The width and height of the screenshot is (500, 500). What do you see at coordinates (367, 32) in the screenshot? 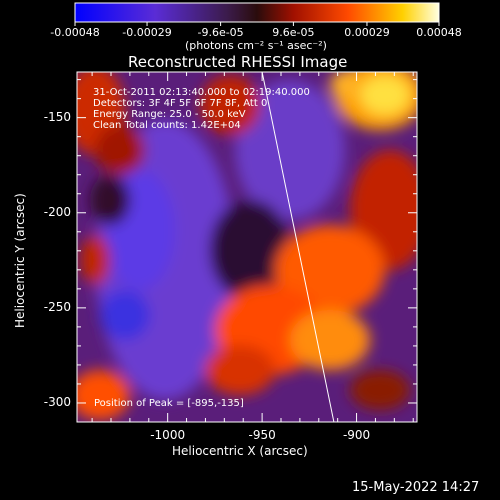
I see `colorbar-tick-label: 0.00029` at bounding box center [367, 32].